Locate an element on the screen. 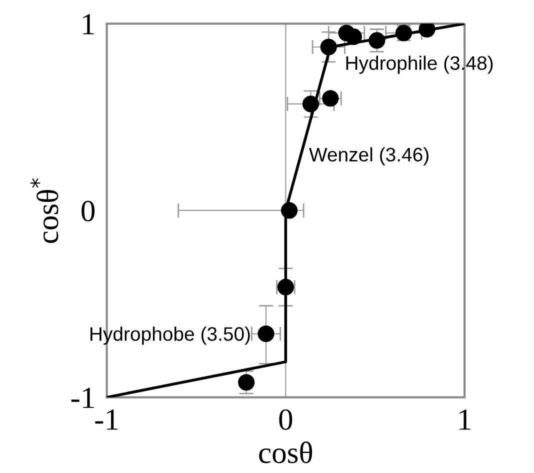  annotation: Wenzel (3.46) is located at coordinates (368, 156).